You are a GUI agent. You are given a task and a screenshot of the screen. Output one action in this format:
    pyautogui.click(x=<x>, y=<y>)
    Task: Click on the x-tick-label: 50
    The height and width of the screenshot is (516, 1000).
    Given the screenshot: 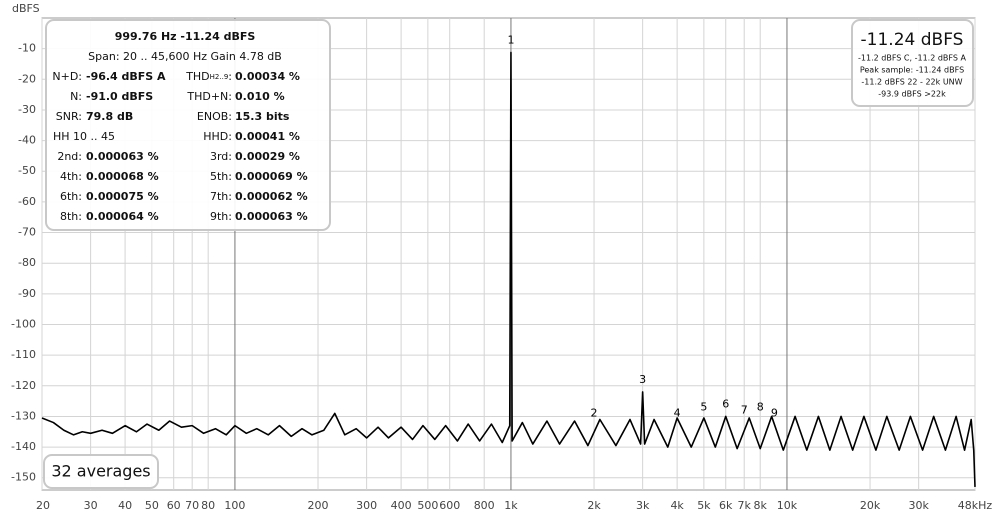 What is the action you would take?
    pyautogui.click(x=152, y=505)
    